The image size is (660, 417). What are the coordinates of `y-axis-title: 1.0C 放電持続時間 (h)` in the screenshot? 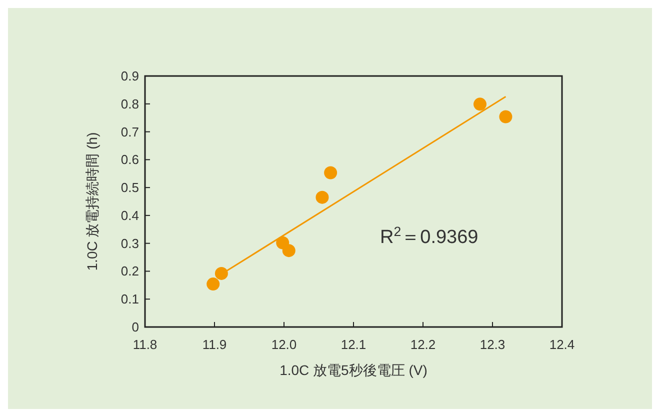 It's located at (92, 201).